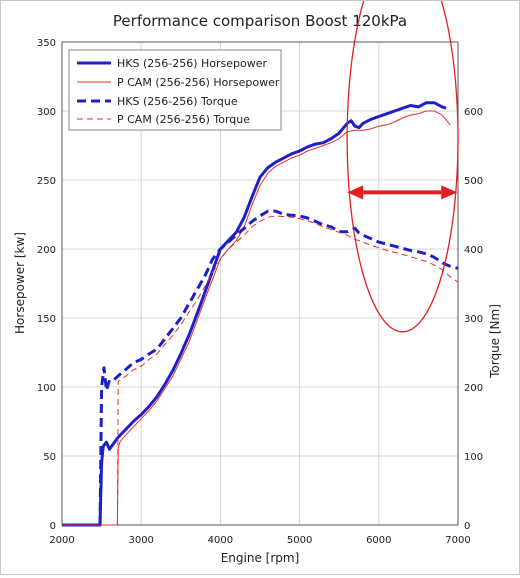 The width and height of the screenshot is (520, 578). I want to click on y-tick-label: 0, so click(53, 526).